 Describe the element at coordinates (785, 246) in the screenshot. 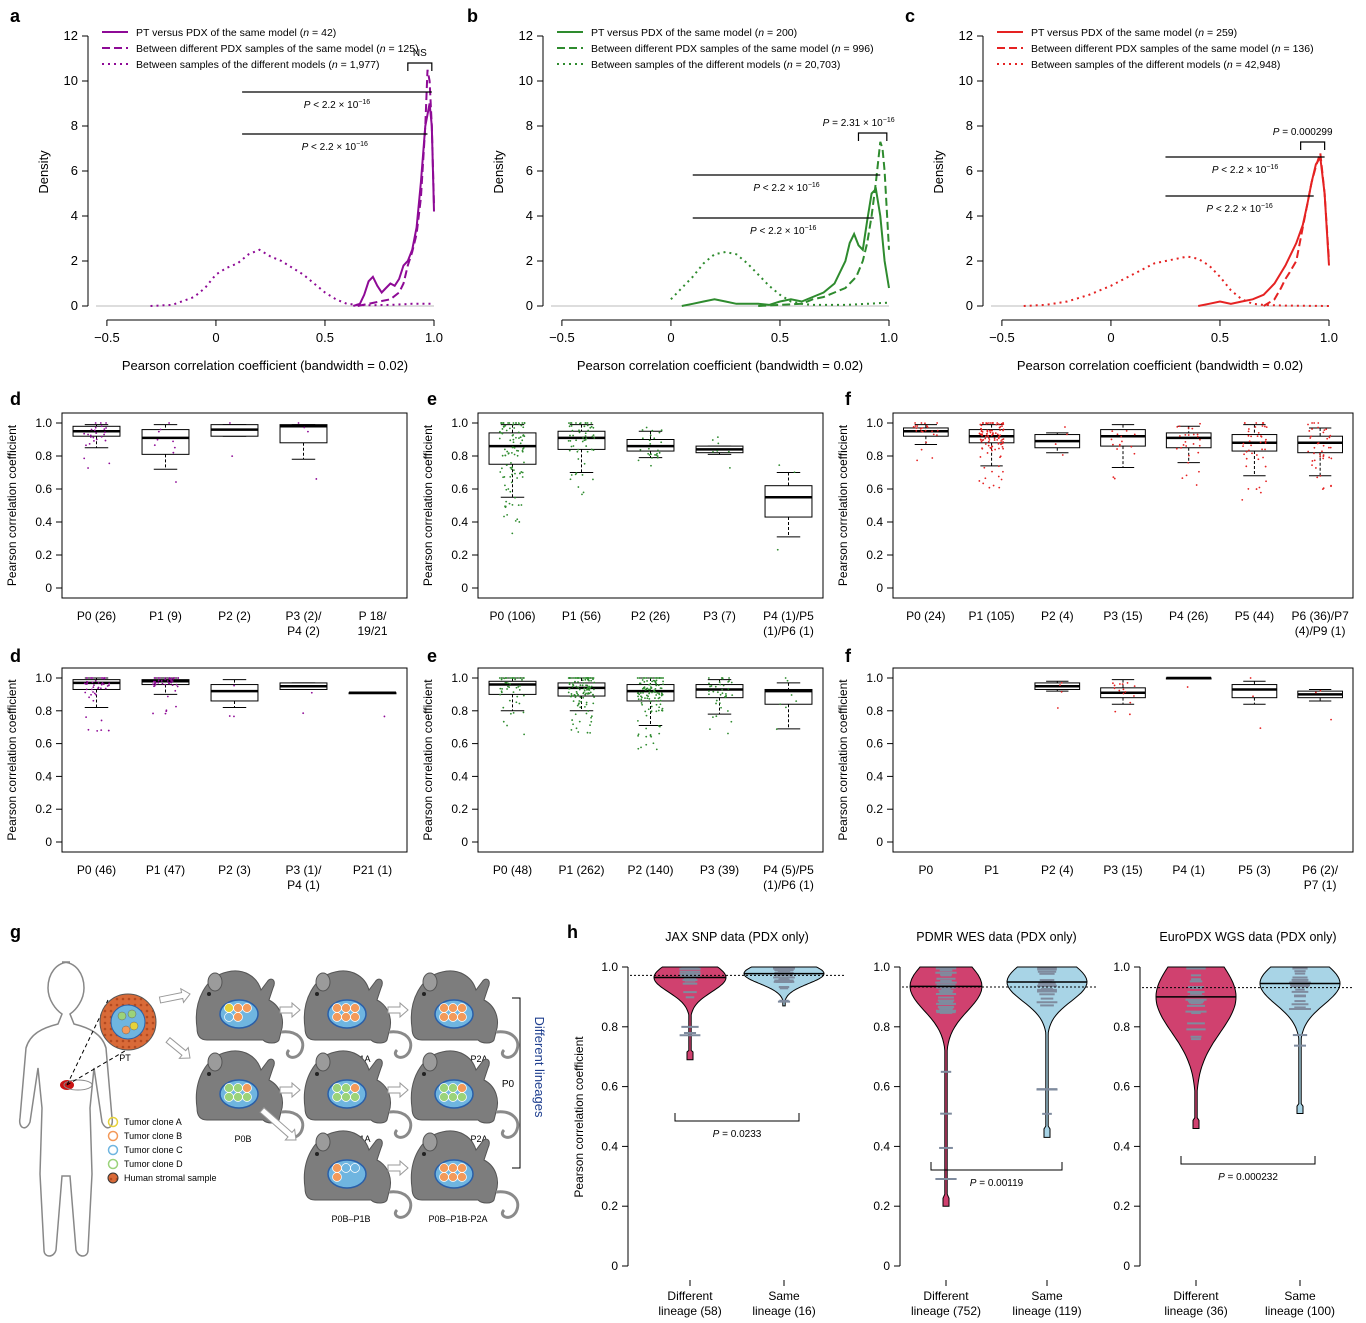

I see `density-curve-solid` at that location.